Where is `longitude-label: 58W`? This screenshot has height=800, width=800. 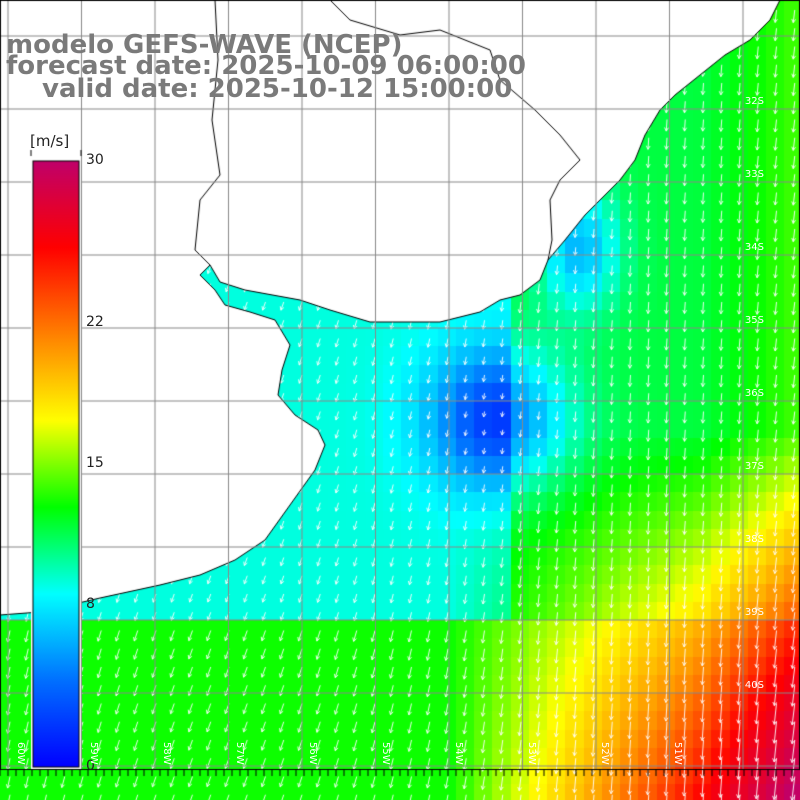 longitude-label: 58W is located at coordinates (166, 753).